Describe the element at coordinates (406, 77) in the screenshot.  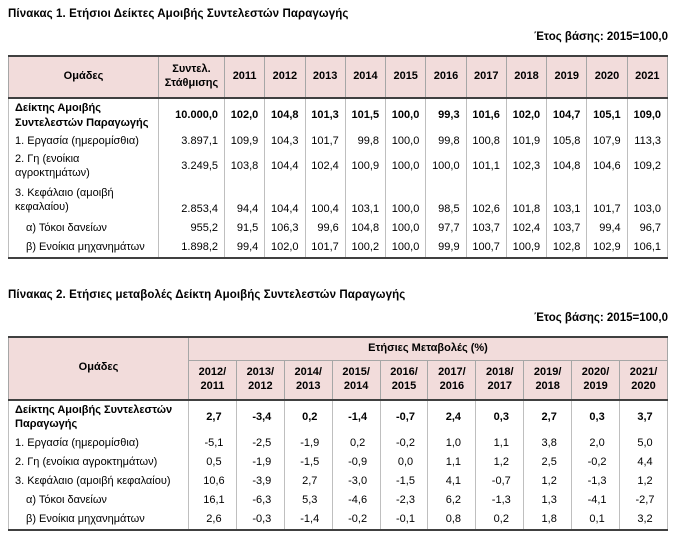
I see `table1-header-year-2015: 2015` at that location.